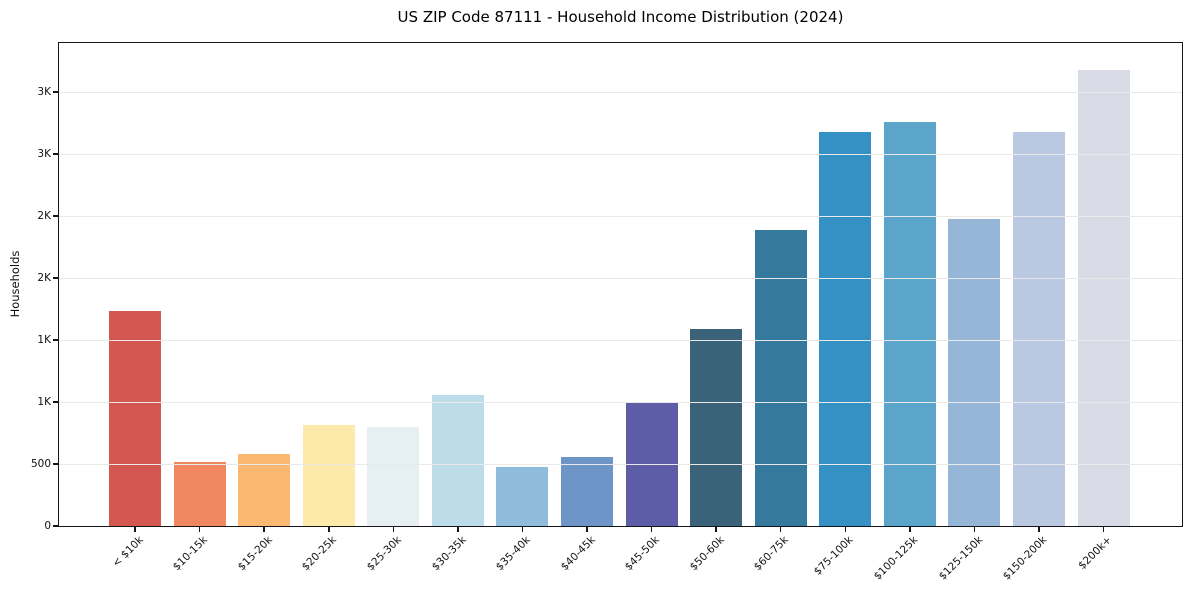  Describe the element at coordinates (513, 554) in the screenshot. I see `x-tick-label: $35-40k` at that location.